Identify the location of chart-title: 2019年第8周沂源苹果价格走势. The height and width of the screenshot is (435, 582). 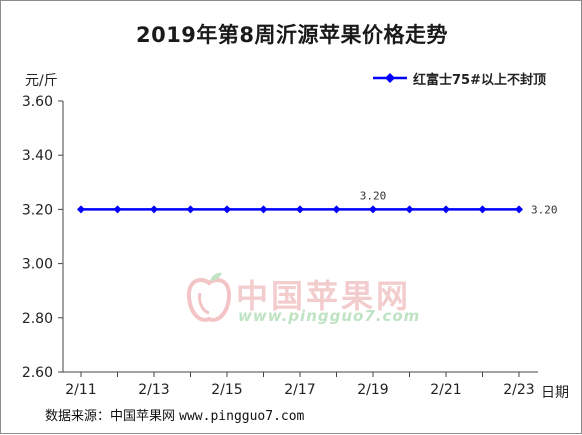
(292, 35).